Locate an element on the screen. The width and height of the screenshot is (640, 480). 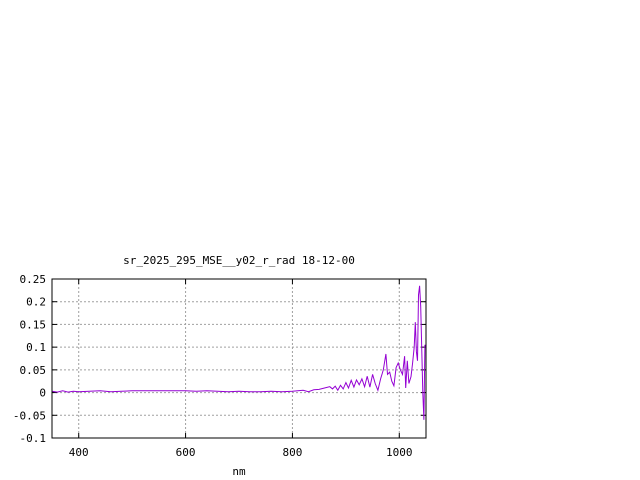
y-tick-label: 0 is located at coordinates (42, 393).